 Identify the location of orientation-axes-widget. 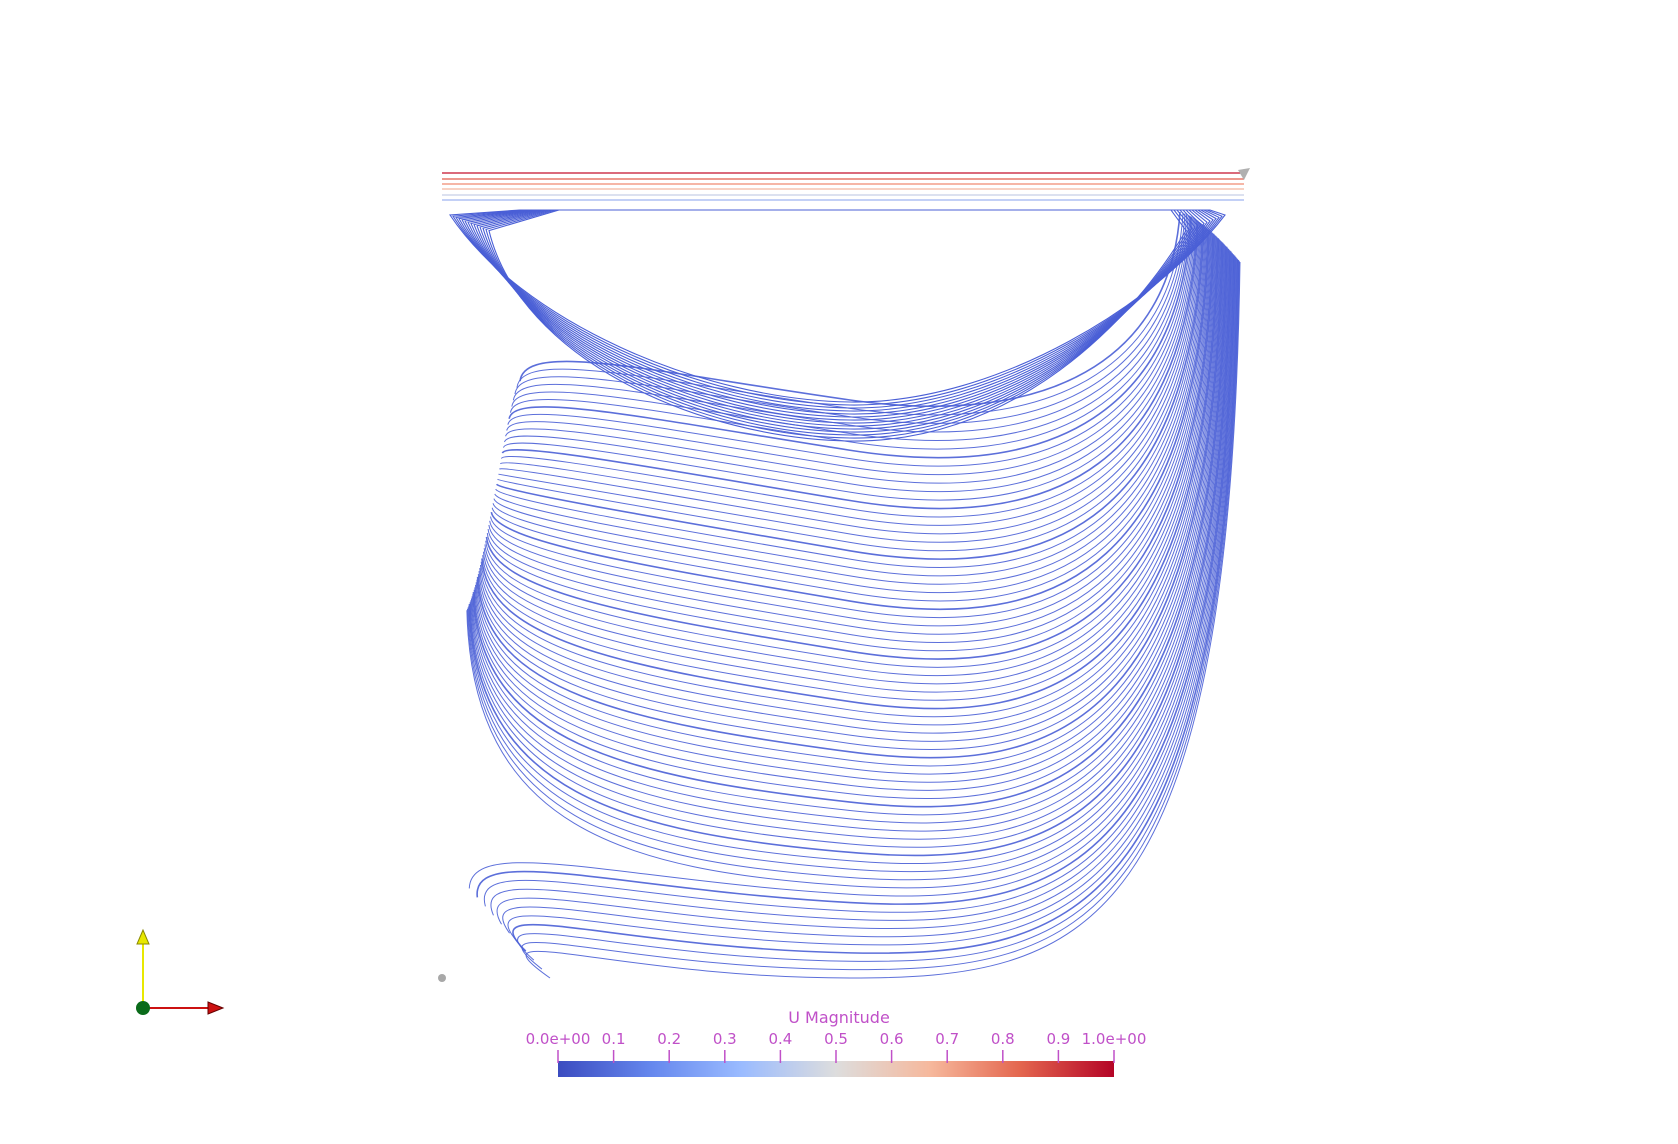
(180, 971).